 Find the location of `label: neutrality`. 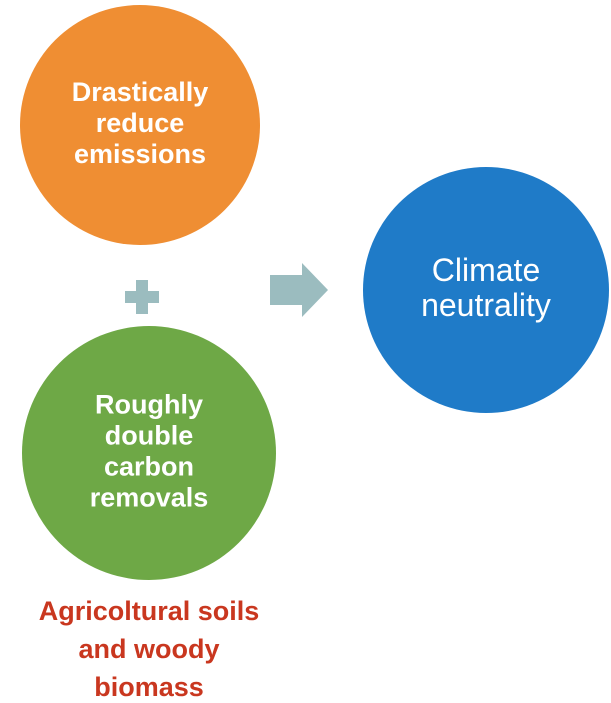

label: neutrality is located at coordinates (486, 305).